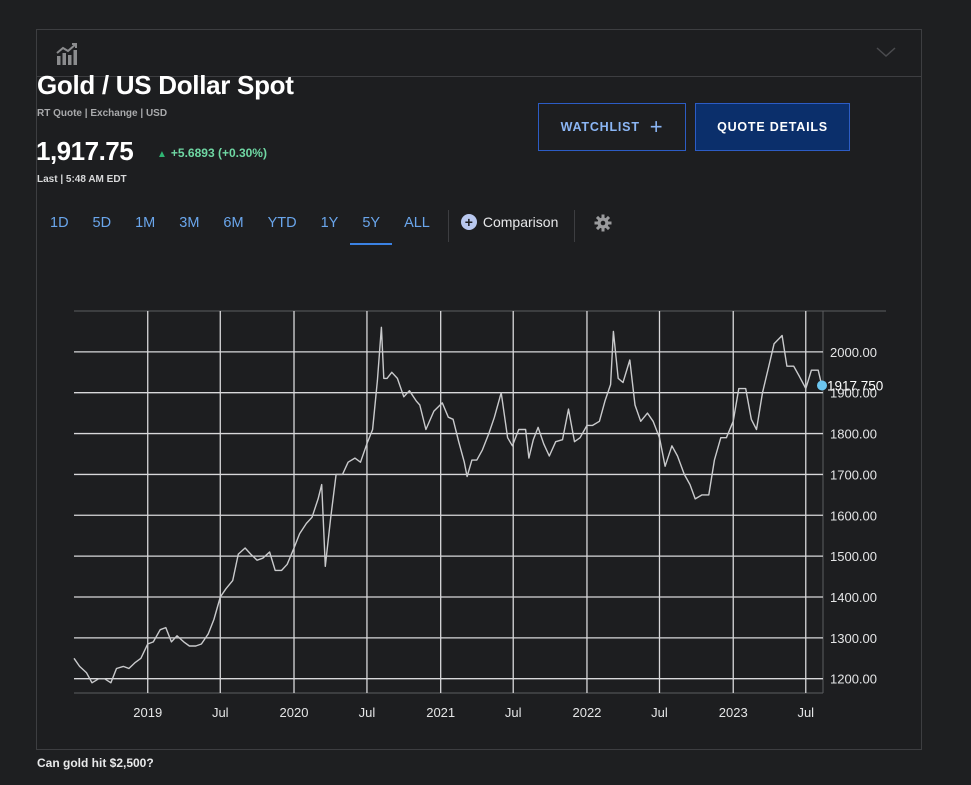  Describe the element at coordinates (417, 223) in the screenshot. I see `range-all: ALL` at that location.